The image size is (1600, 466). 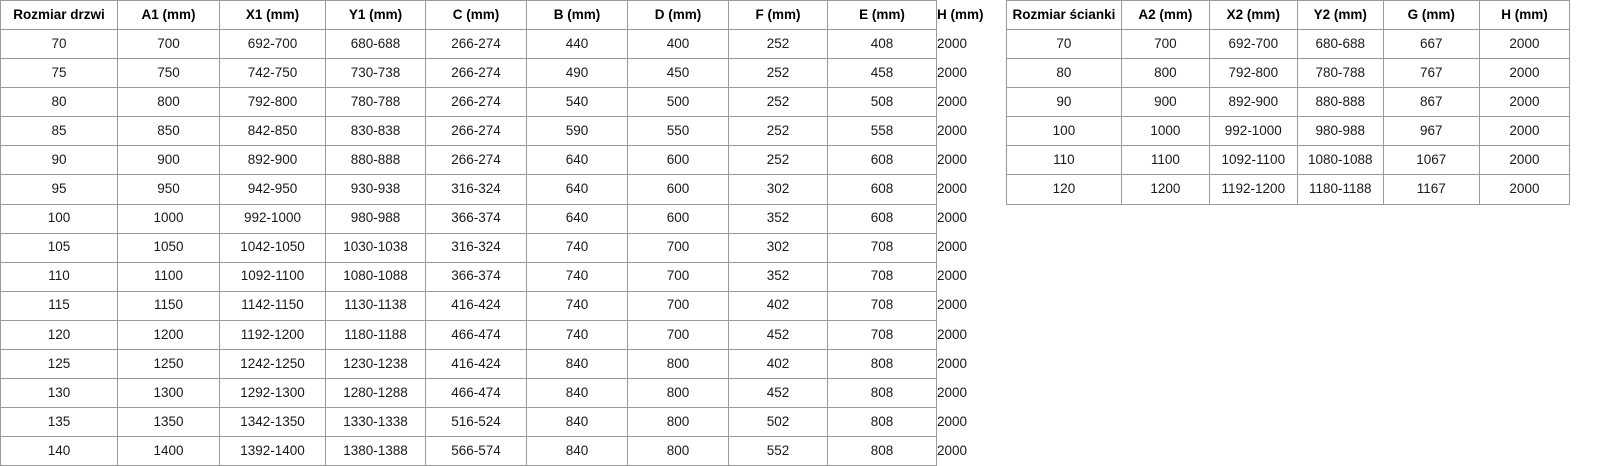 I want to click on table-cell: 892-900, so click(x=1253, y=102).